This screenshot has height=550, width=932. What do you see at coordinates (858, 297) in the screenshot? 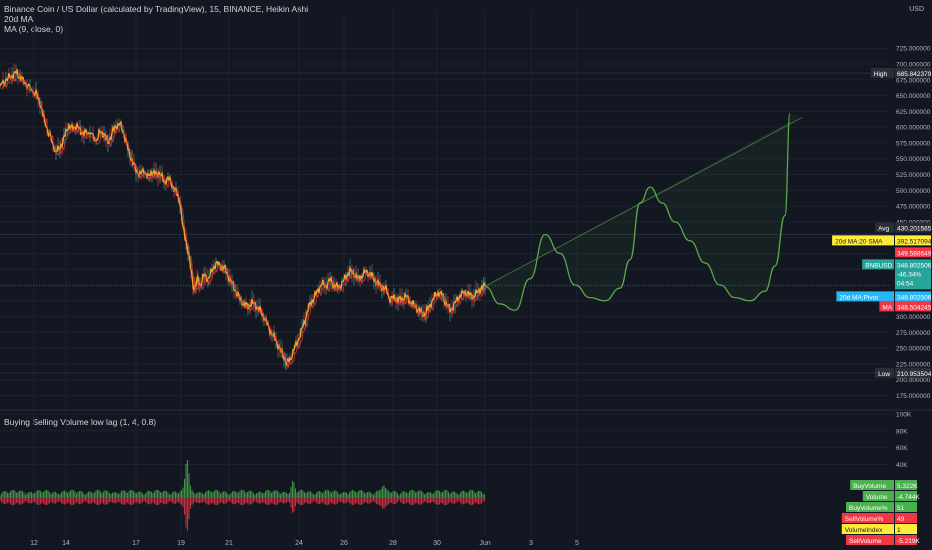
I see `pivot-tag-label: 20d MA:Pivot` at bounding box center [858, 297].